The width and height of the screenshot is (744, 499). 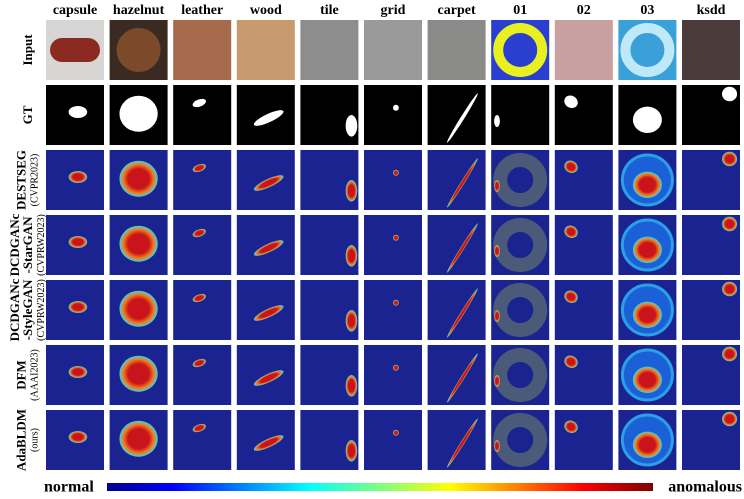 I want to click on colorbar-high: anomalous, so click(x=705, y=487).